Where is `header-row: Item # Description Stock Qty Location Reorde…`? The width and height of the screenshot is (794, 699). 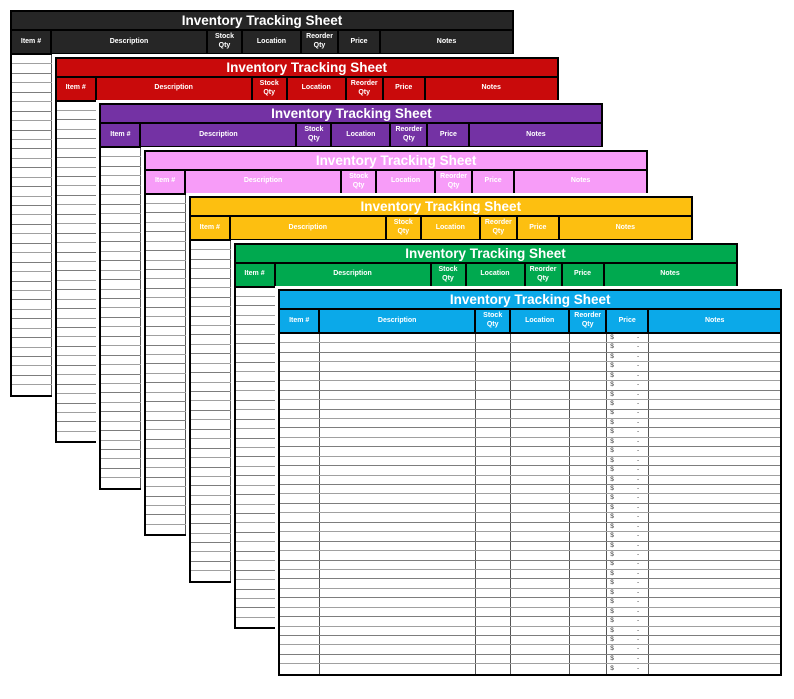
header-row: Item # Description Stock Qty Location Reorde… is located at coordinates (530, 322).